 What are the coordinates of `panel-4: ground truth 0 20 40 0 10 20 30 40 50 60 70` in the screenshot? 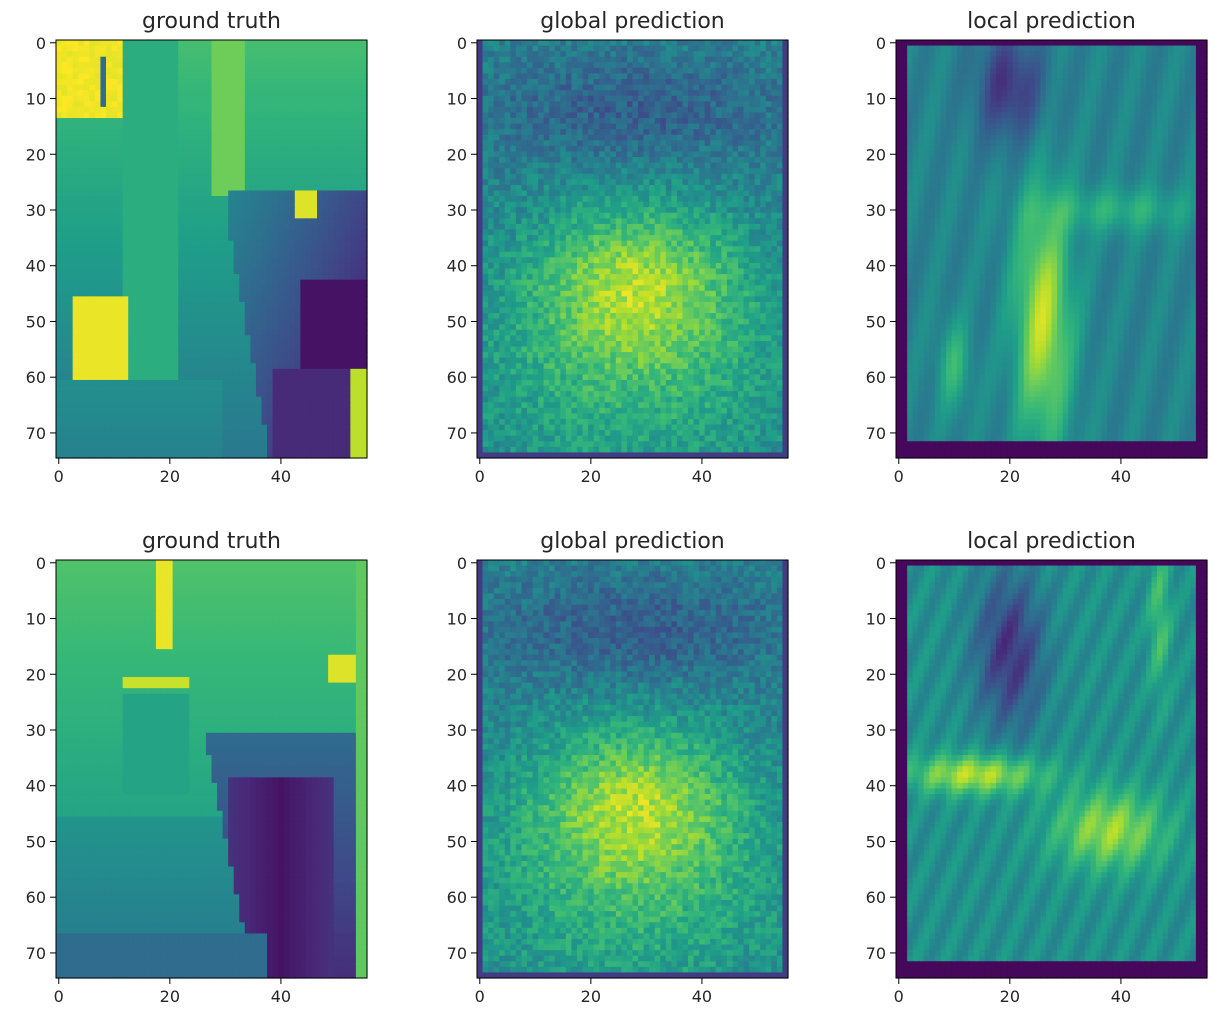 It's located at (197, 767).